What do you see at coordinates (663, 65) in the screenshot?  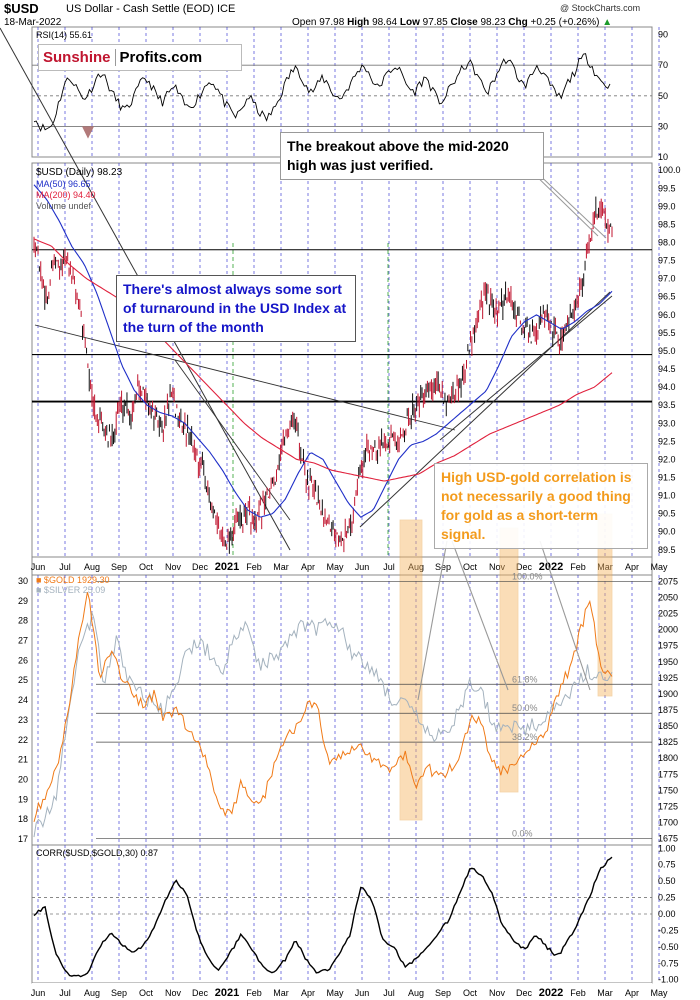 I see `rsi-y-tick: 70` at bounding box center [663, 65].